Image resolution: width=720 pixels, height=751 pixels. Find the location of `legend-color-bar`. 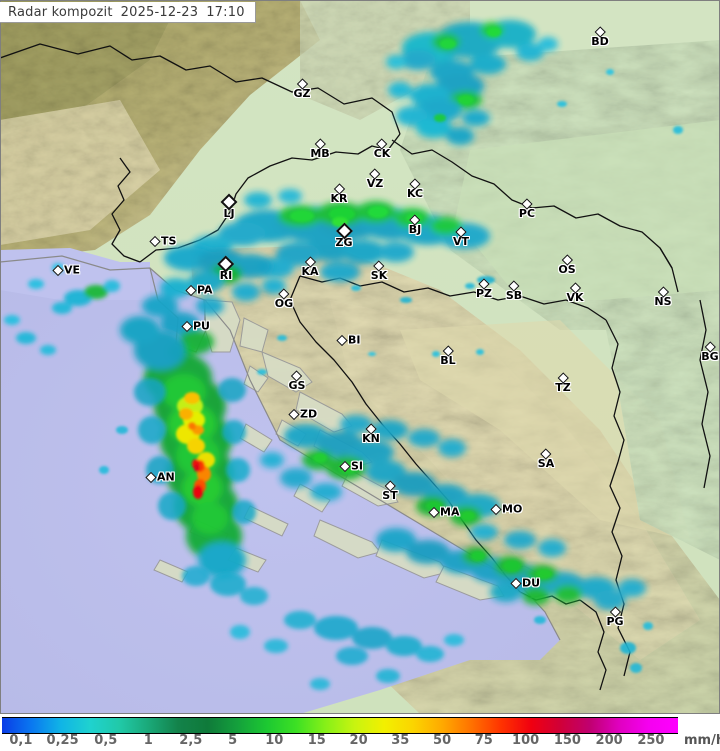

legend-color-bar is located at coordinates (340, 725).